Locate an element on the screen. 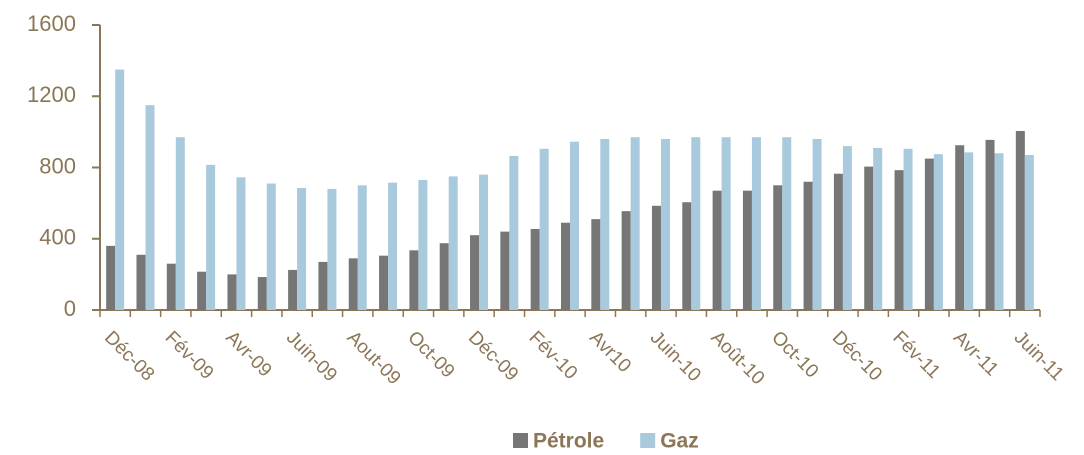 The image size is (1084, 455). y-tick-label: 1600 is located at coordinates (51, 23).